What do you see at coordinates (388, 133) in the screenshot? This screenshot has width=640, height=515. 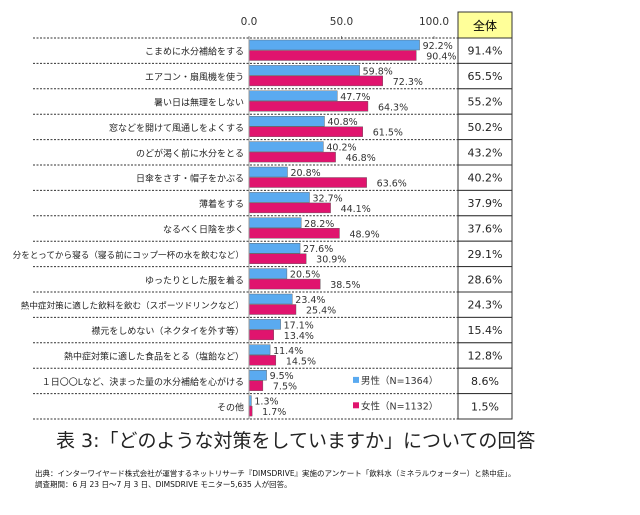 I see `data-label: 61.5%` at bounding box center [388, 133].